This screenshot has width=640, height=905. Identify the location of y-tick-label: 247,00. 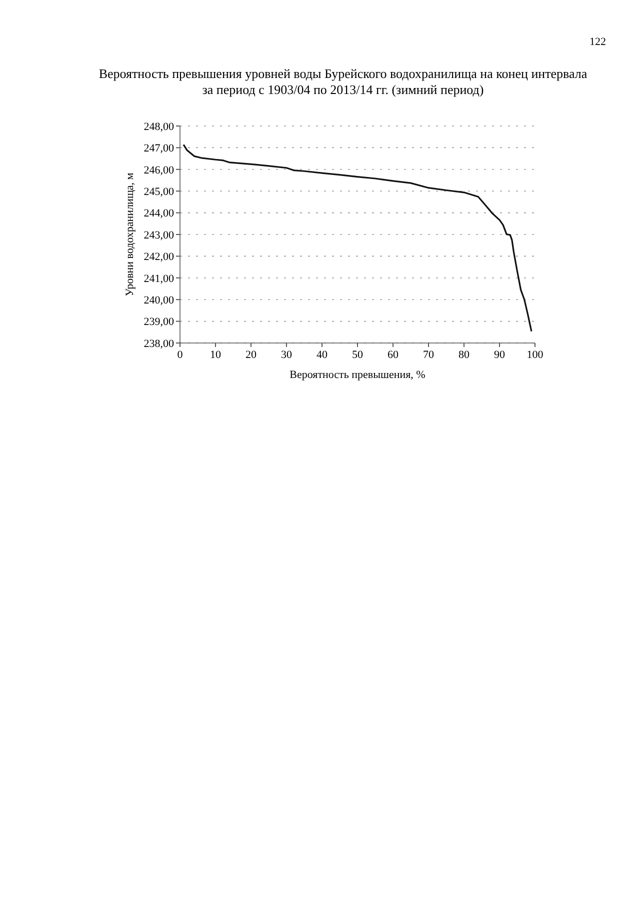
(159, 148).